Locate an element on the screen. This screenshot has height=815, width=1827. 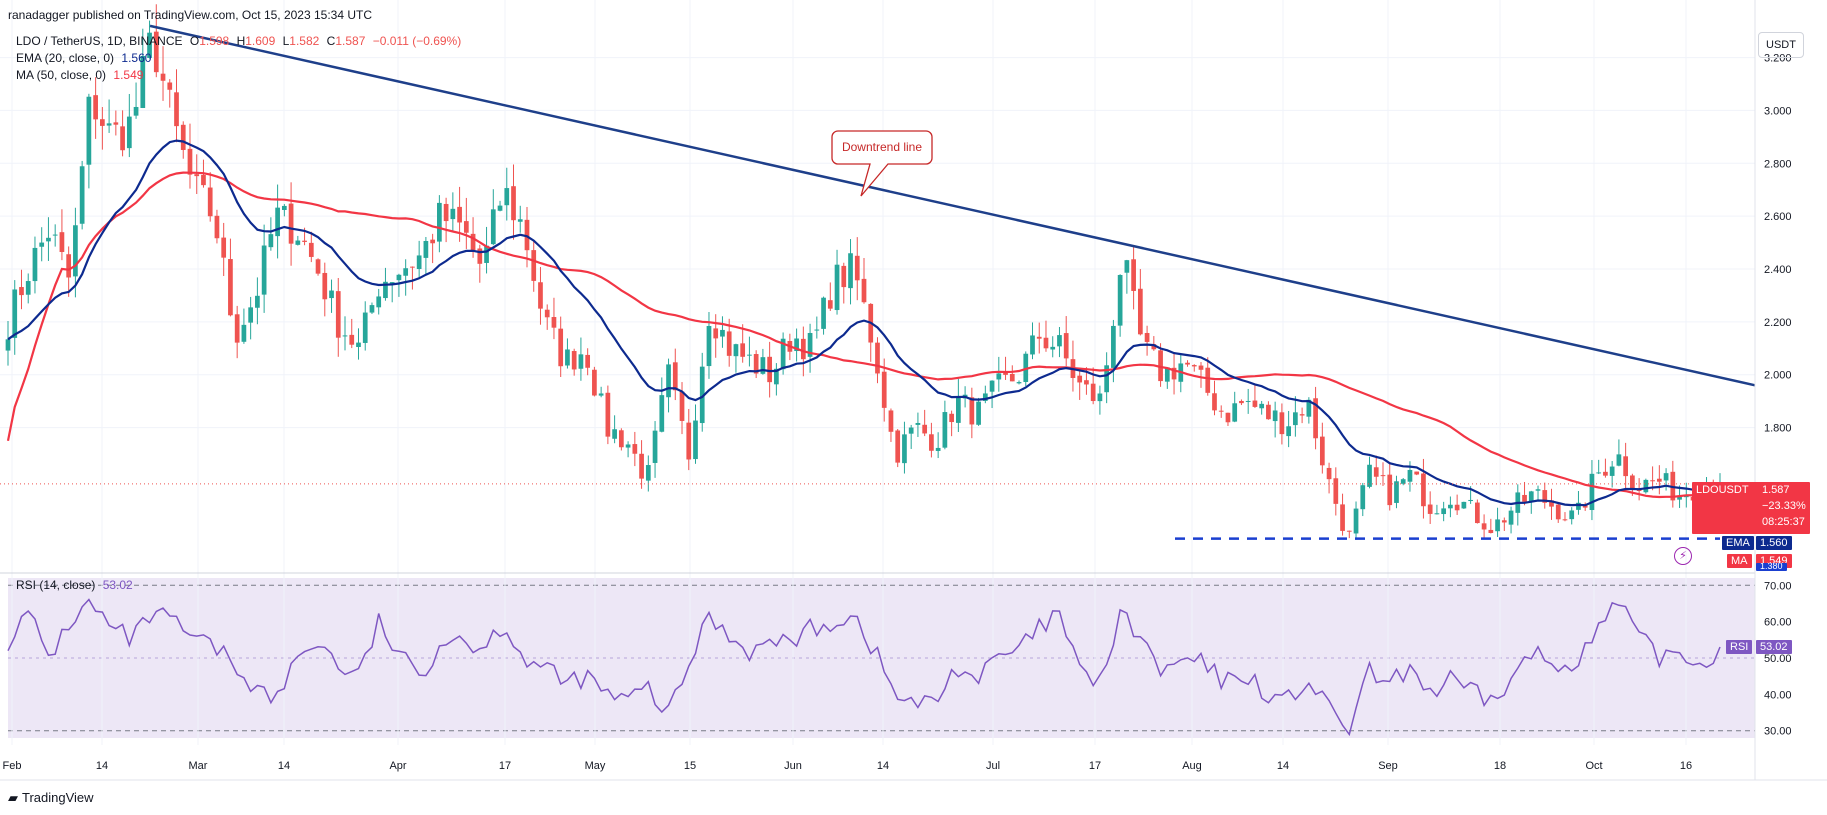
tradingview-logo: ▰ TradingView is located at coordinates (51, 798).